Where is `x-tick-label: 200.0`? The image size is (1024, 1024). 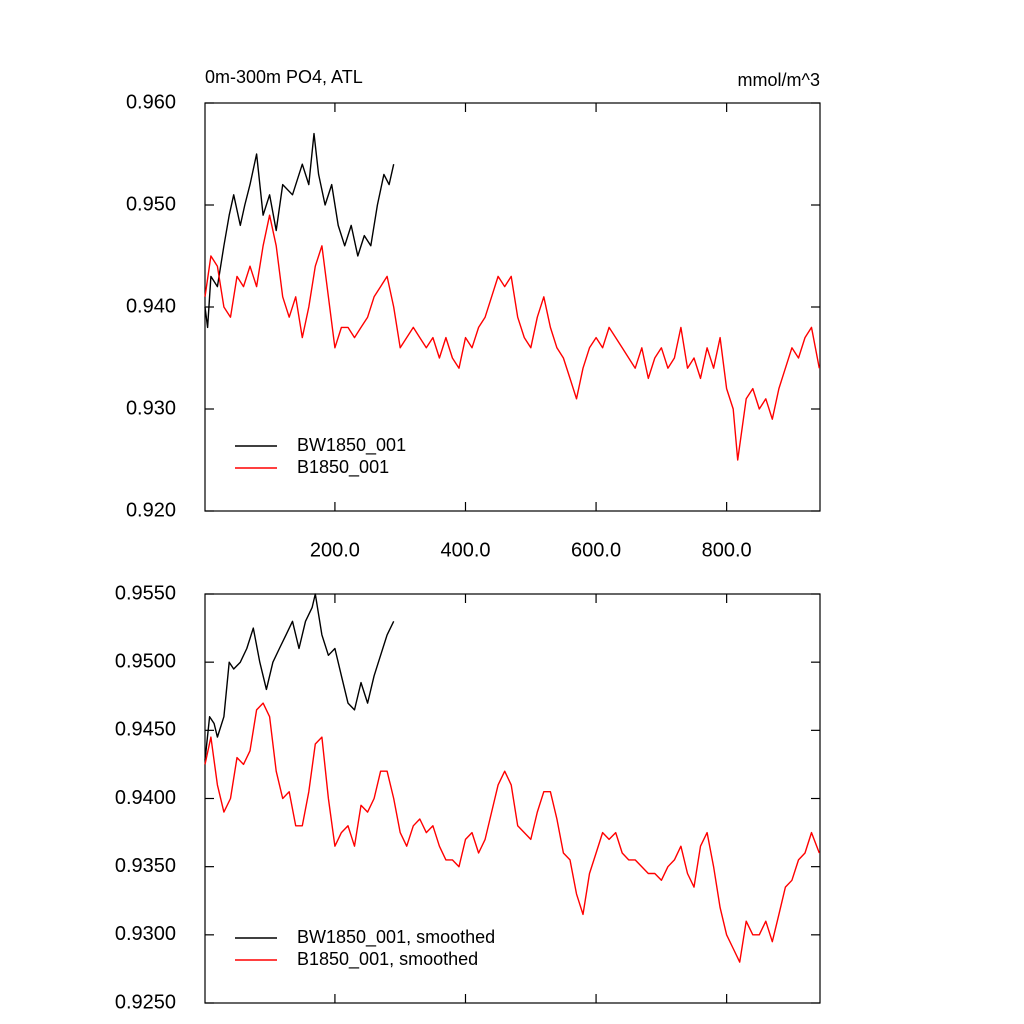
x-tick-label: 200.0 is located at coordinates (335, 550).